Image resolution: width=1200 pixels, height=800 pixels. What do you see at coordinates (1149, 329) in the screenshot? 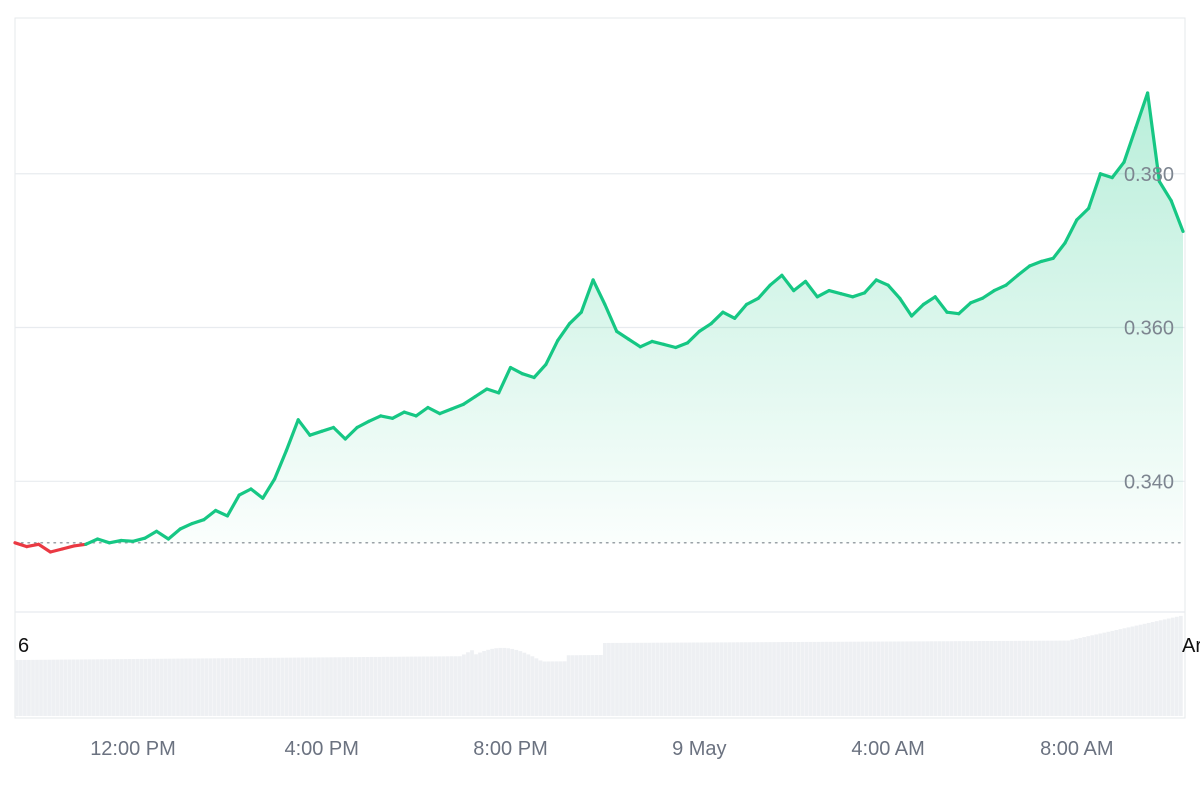
I see `y-tick-label-1: 0.360` at bounding box center [1149, 329].